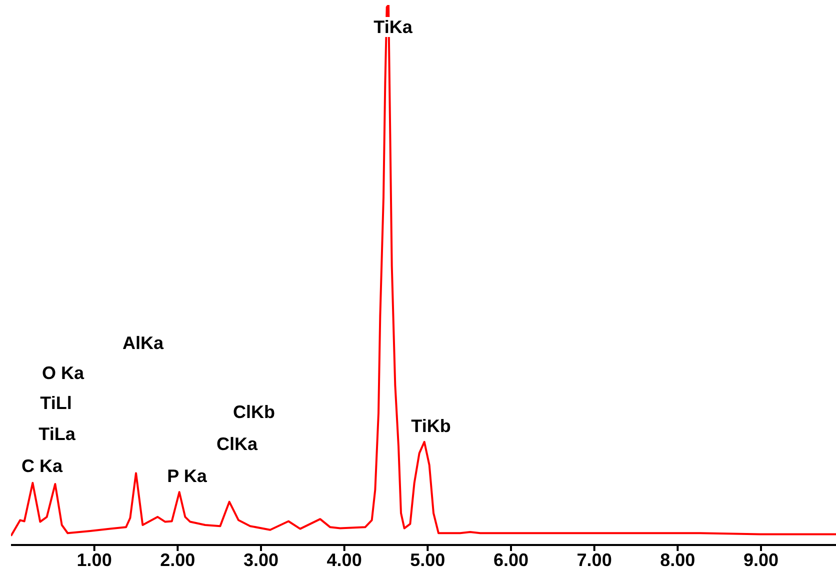 The width and height of the screenshot is (836, 582). I want to click on annotation: TiLl, so click(56, 403).